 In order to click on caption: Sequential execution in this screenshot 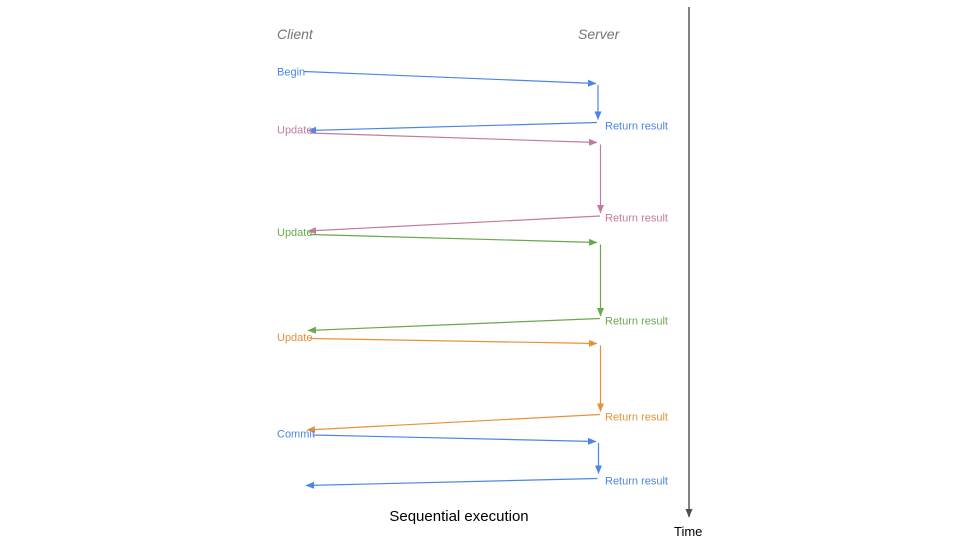, I will do `click(458, 516)`.